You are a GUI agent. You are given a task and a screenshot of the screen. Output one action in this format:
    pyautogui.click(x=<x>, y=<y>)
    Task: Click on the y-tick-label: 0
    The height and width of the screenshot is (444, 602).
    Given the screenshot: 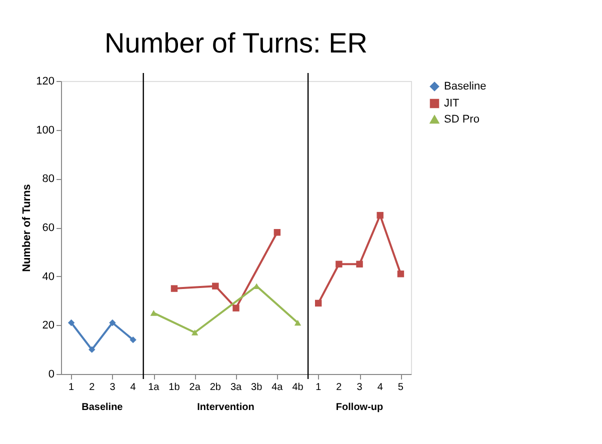 What is the action you would take?
    pyautogui.click(x=51, y=374)
    